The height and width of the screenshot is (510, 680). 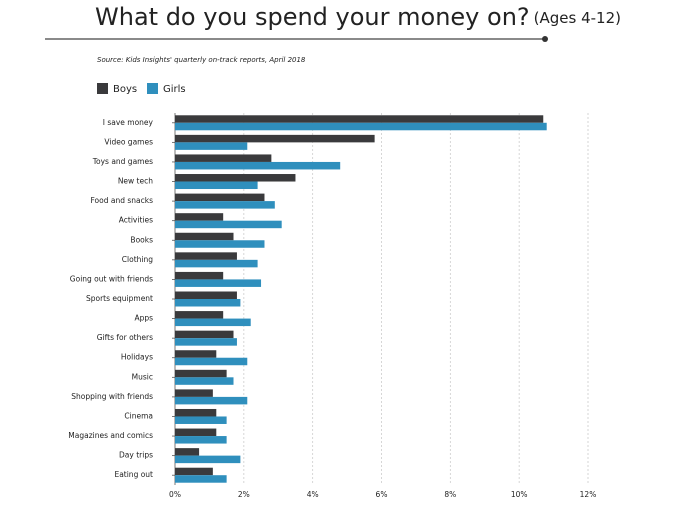 I want to click on y-tick-label: Books, so click(x=141, y=239).